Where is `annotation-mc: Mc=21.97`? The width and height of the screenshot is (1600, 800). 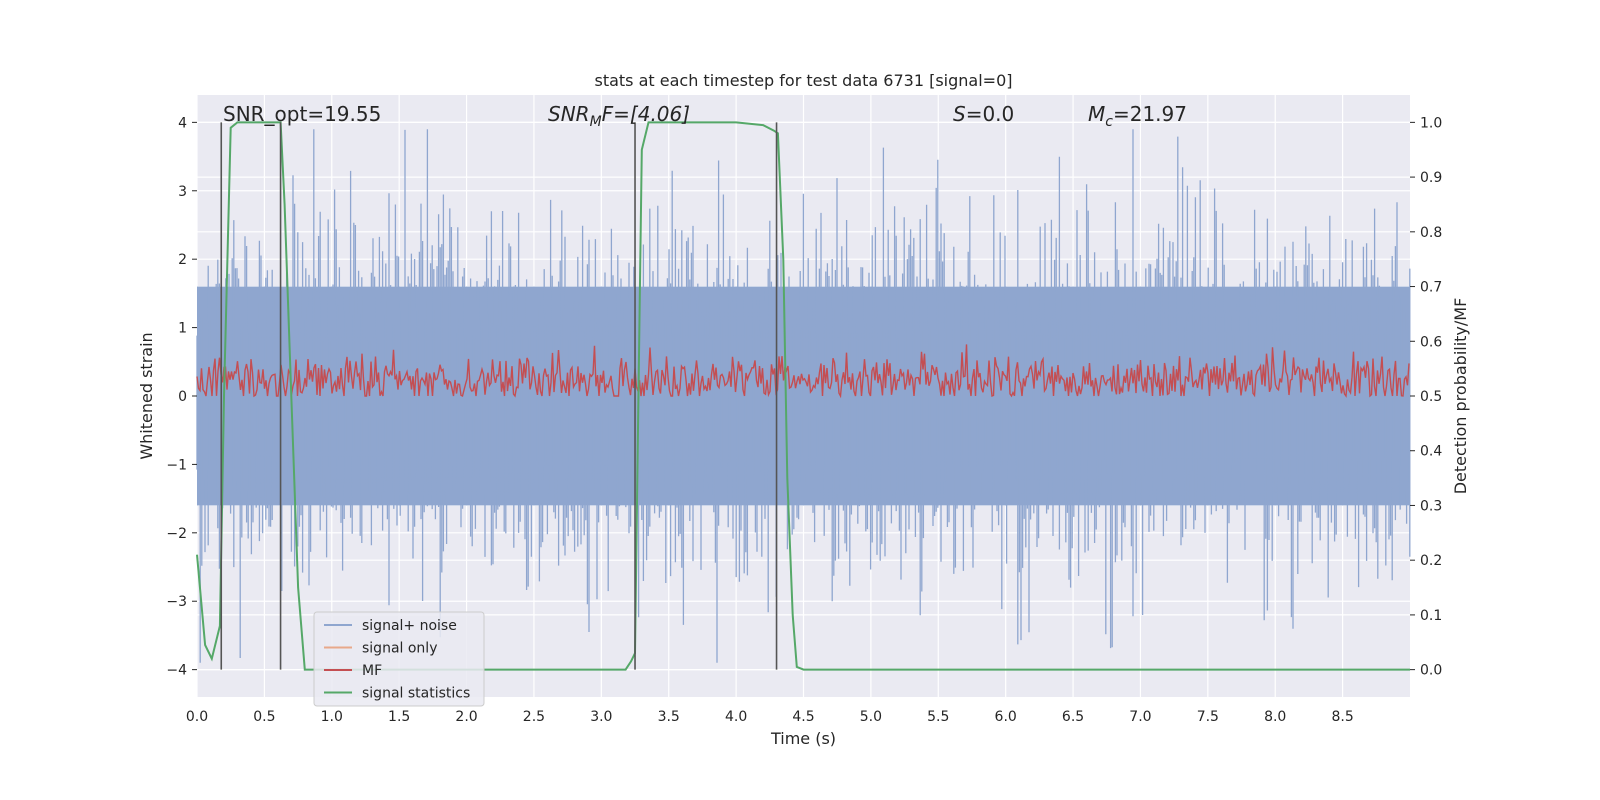 annotation-mc: Mc=21.97 is located at coordinates (1137, 116).